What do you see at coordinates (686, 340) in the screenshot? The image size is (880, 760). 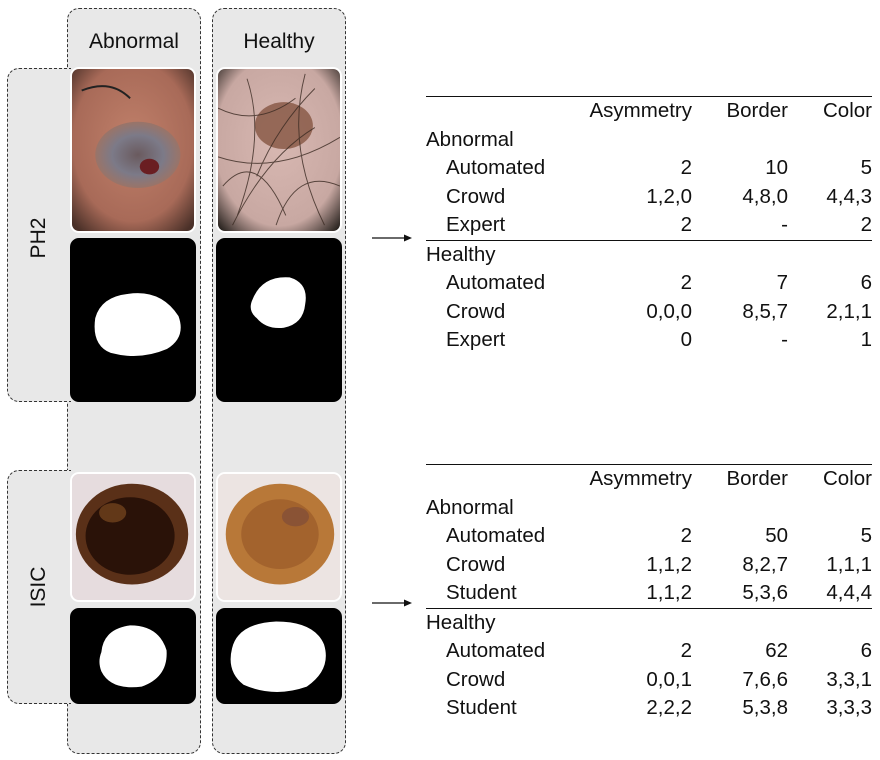 I see `asymmetry-cell: 0` at bounding box center [686, 340].